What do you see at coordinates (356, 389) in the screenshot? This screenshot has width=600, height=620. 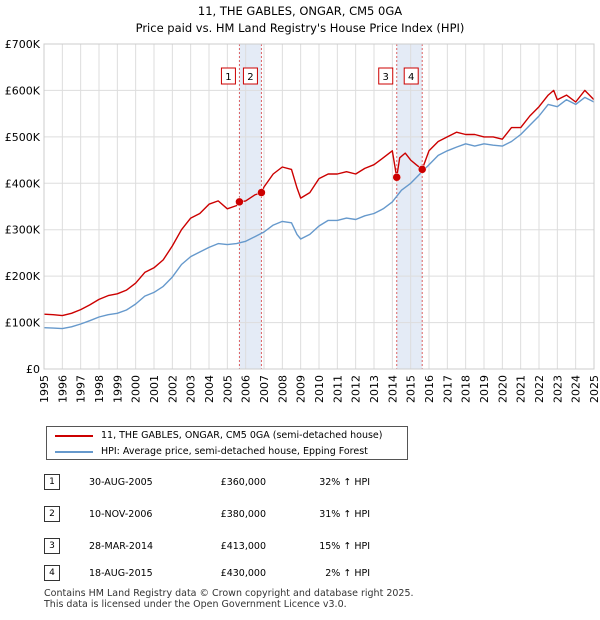 I see `x-tick-label: 2012` at bounding box center [356, 389].